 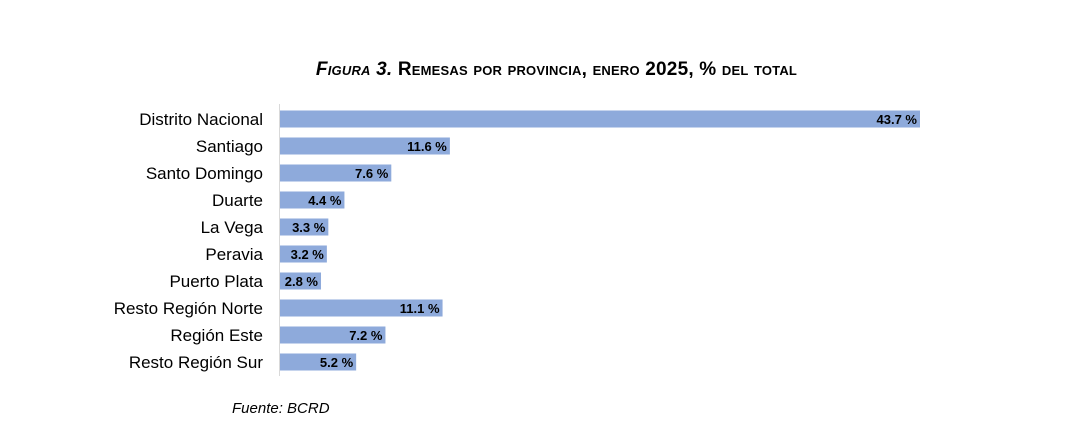 What do you see at coordinates (337, 362) in the screenshot?
I see `value-label-resto-region-sur: 5.2 %` at bounding box center [337, 362].